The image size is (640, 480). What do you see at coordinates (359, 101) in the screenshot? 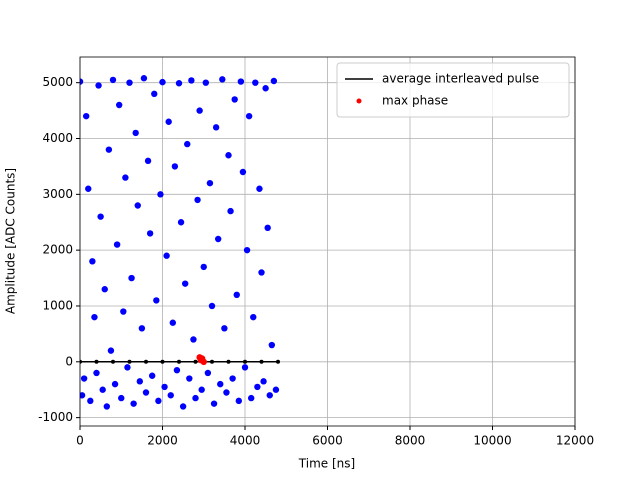
I see `legend-swatch` at bounding box center [359, 101].